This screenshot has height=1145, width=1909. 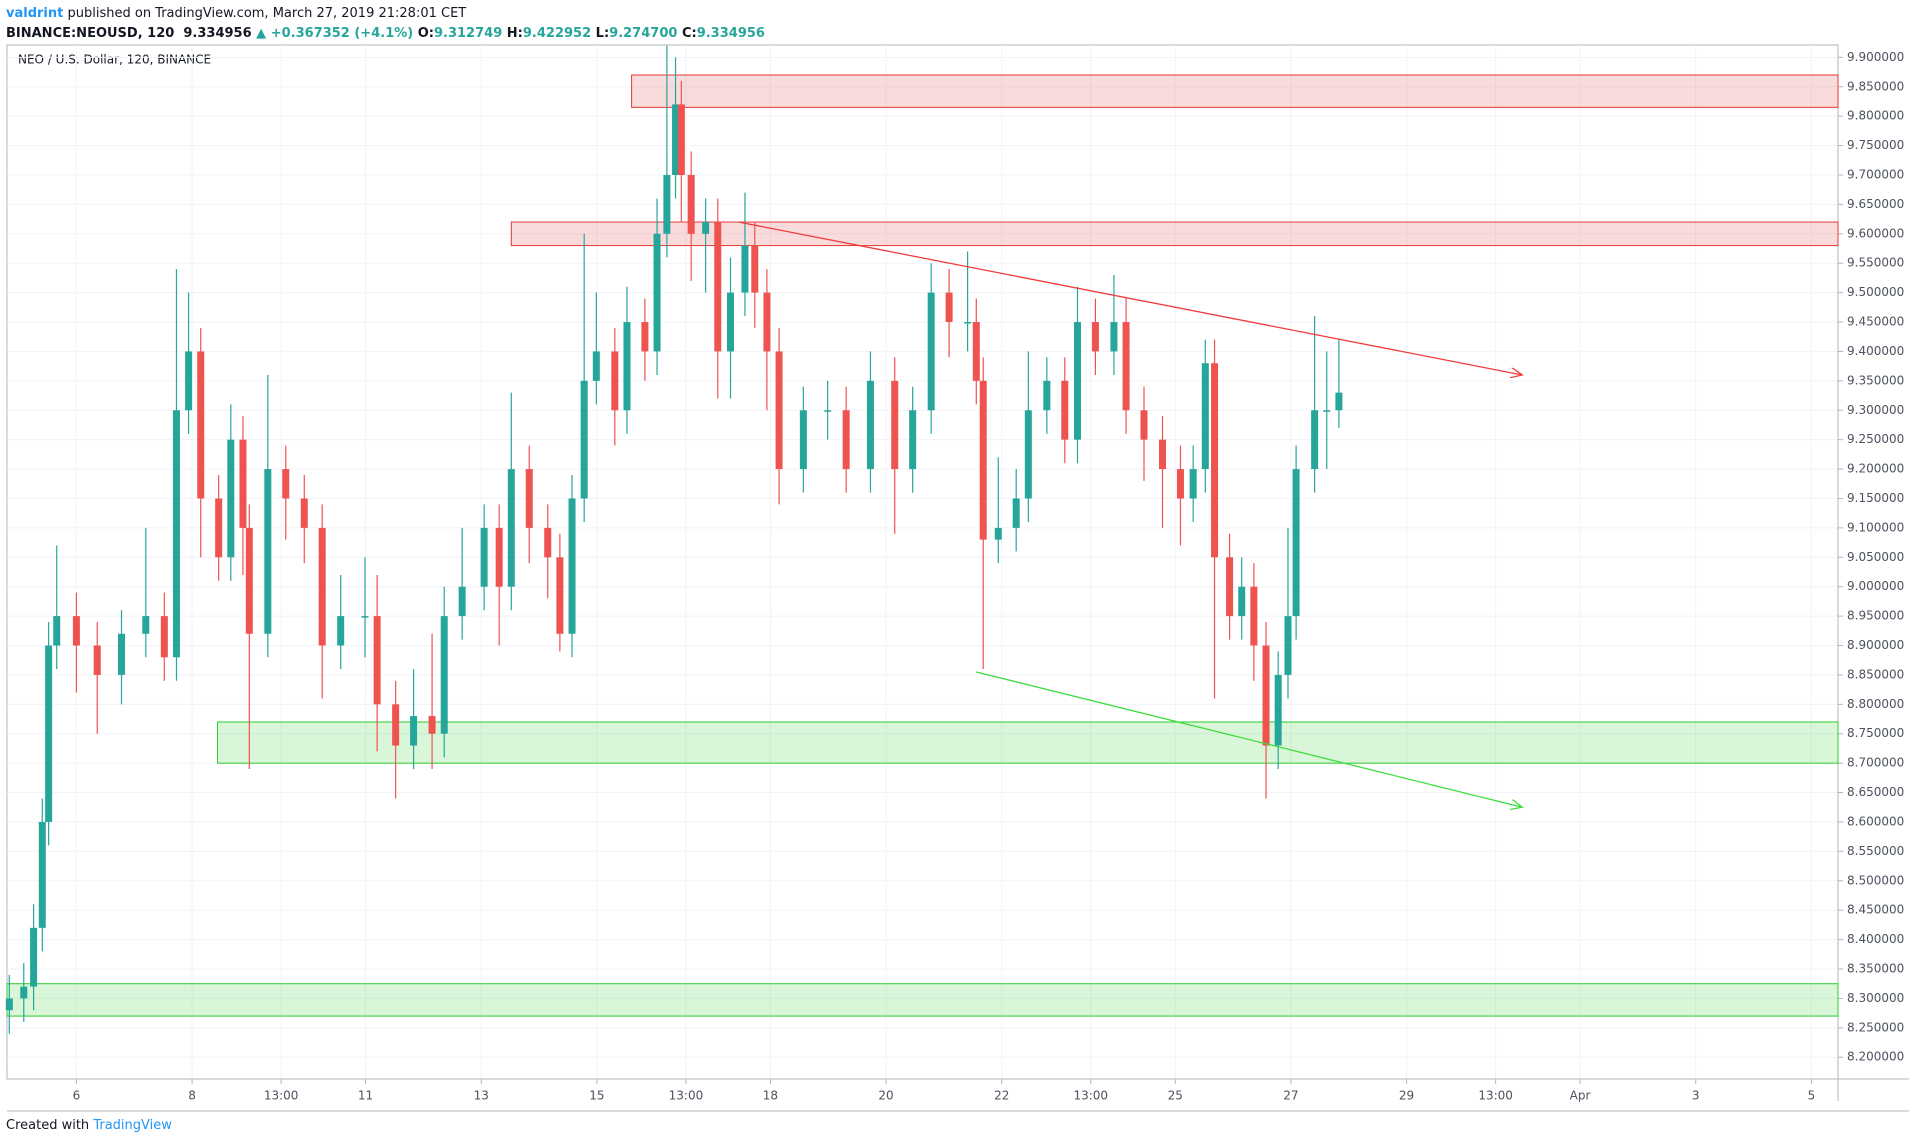 What do you see at coordinates (730, 33) in the screenshot?
I see `ohlc-value: 9.334956` at bounding box center [730, 33].